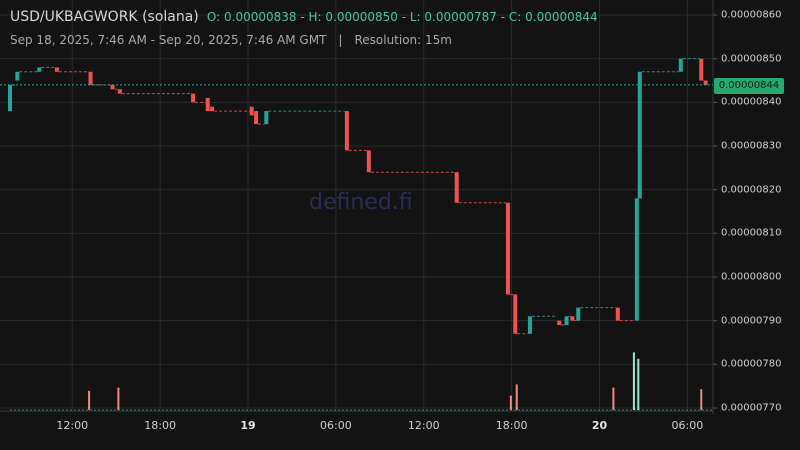  What do you see at coordinates (751, 15) in the screenshot?
I see `y-tick-label: 0.00000860` at bounding box center [751, 15].